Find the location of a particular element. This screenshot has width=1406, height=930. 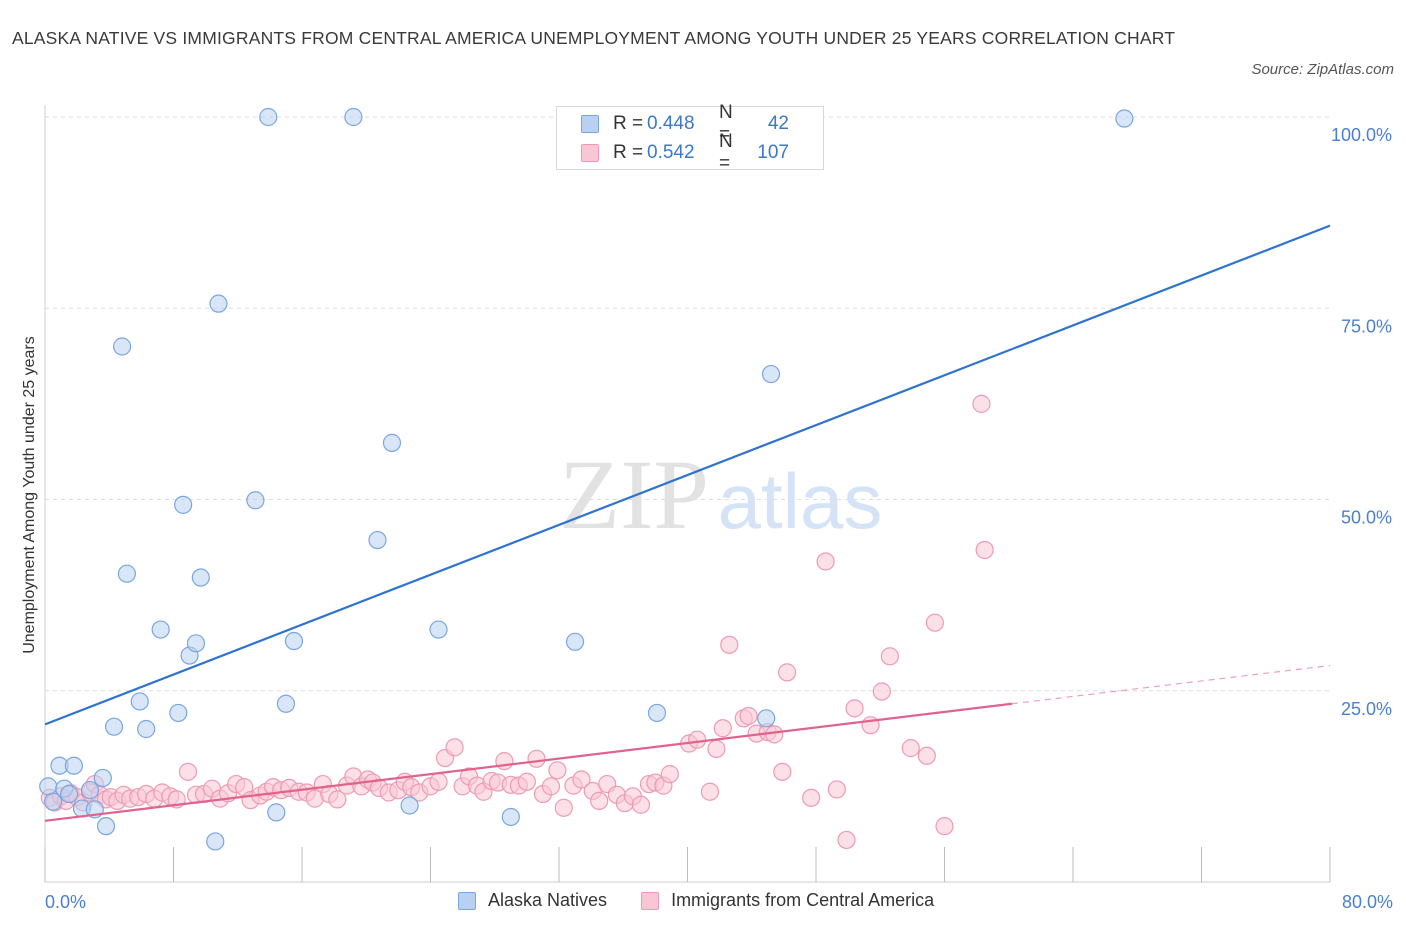

watermark-atlas: atlas is located at coordinates (800, 501).